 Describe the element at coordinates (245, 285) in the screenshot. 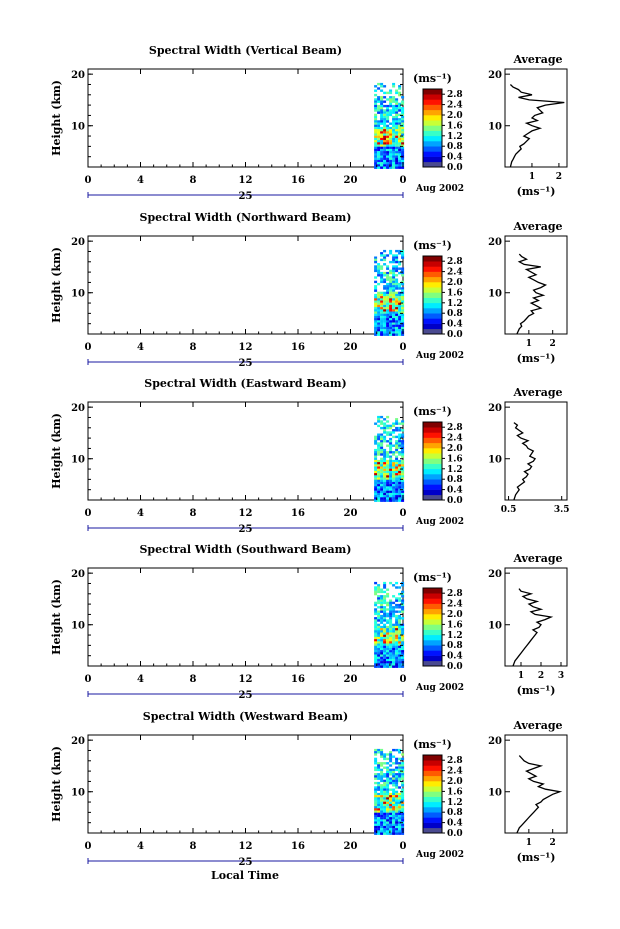

I see `plot-frame` at that location.